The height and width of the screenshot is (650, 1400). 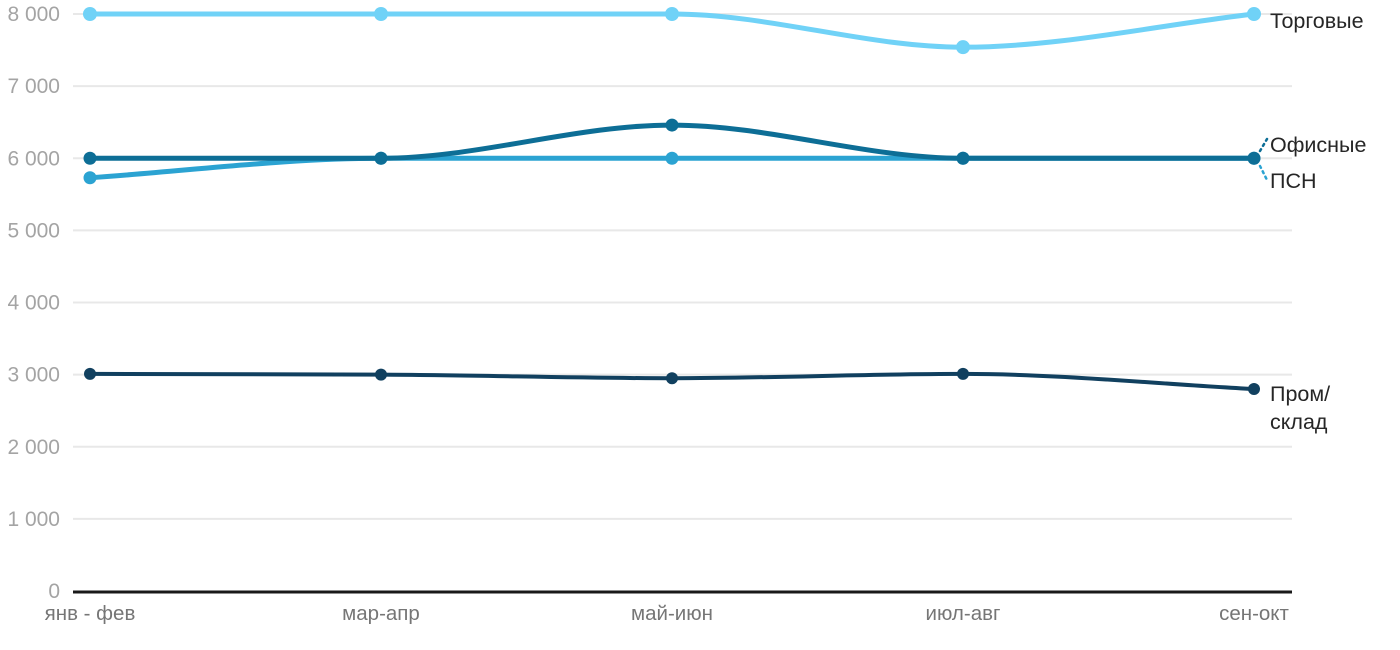 I want to click on y-tick-label: 7 000, so click(x=33, y=86).